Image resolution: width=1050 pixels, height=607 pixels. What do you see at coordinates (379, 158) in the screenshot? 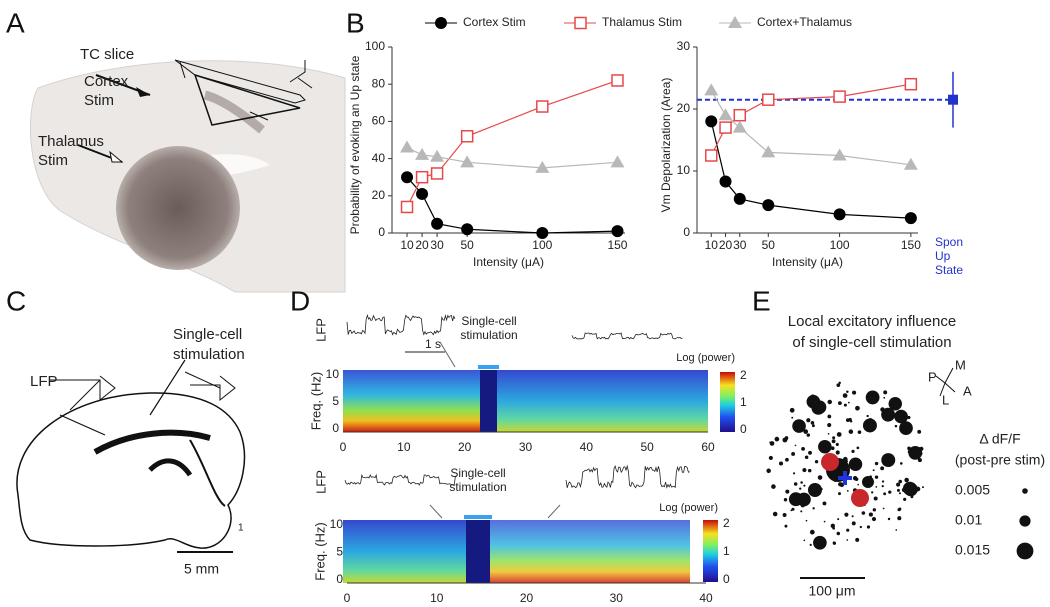
I see `y-tick-label: 40` at bounding box center [379, 158].